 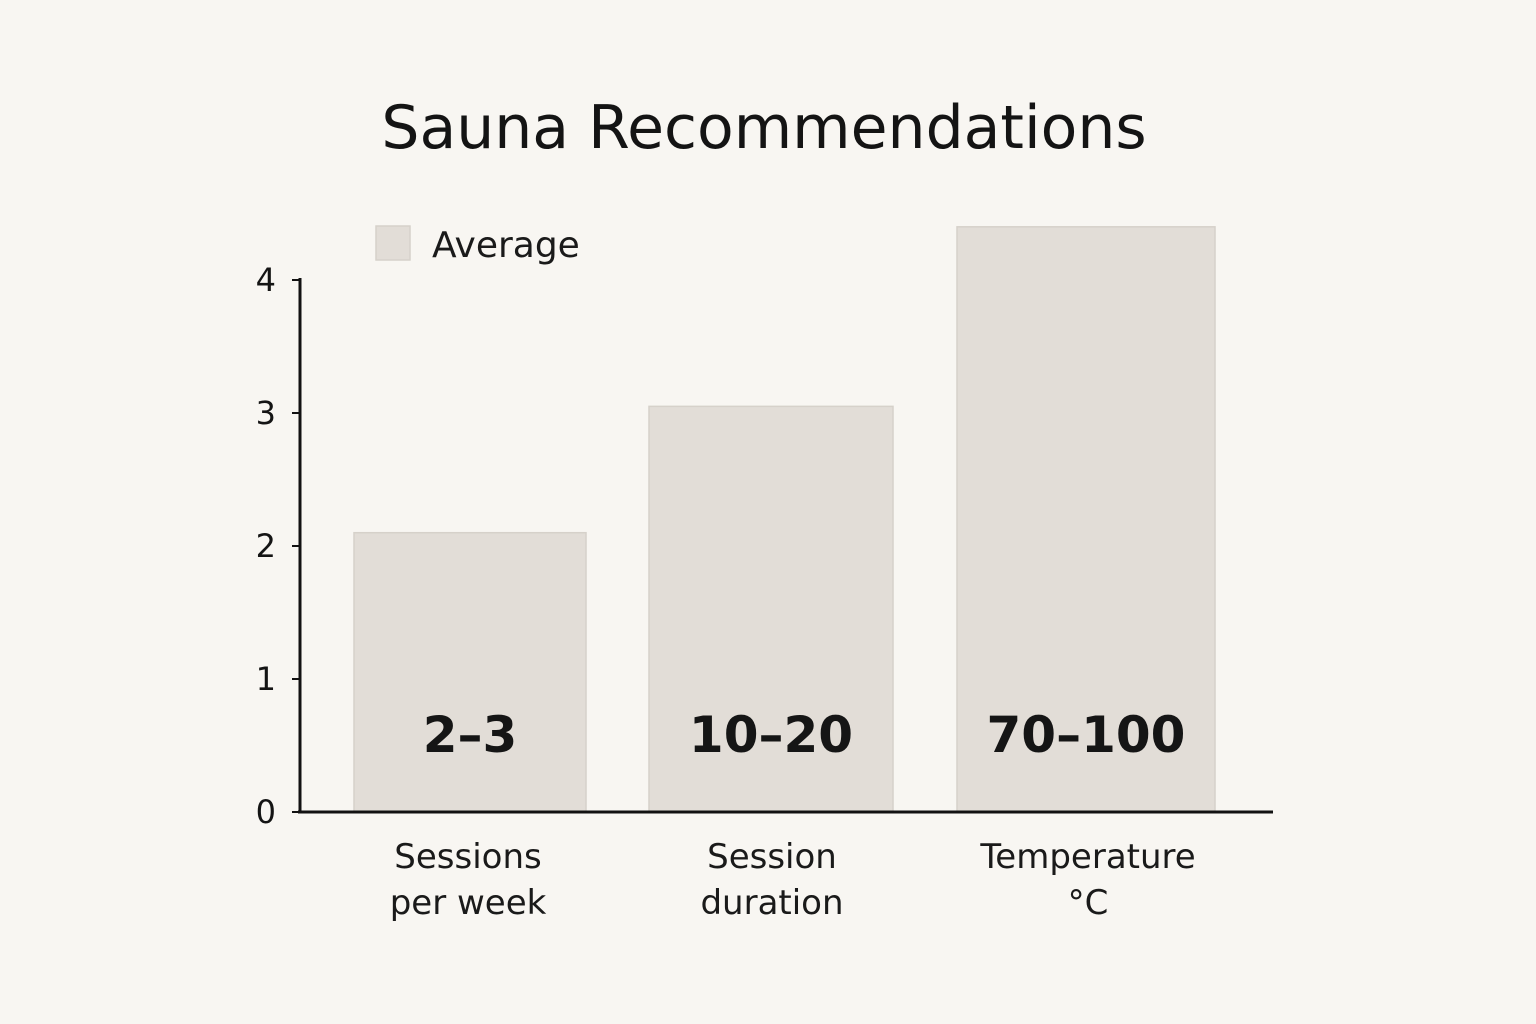 I want to click on legend-label: Average, so click(x=506, y=245).